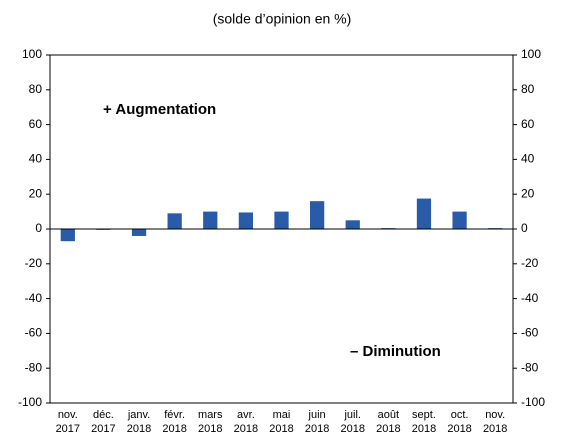 This screenshot has height=441, width=565. I want to click on x-tick-label: mars, so click(210, 415).